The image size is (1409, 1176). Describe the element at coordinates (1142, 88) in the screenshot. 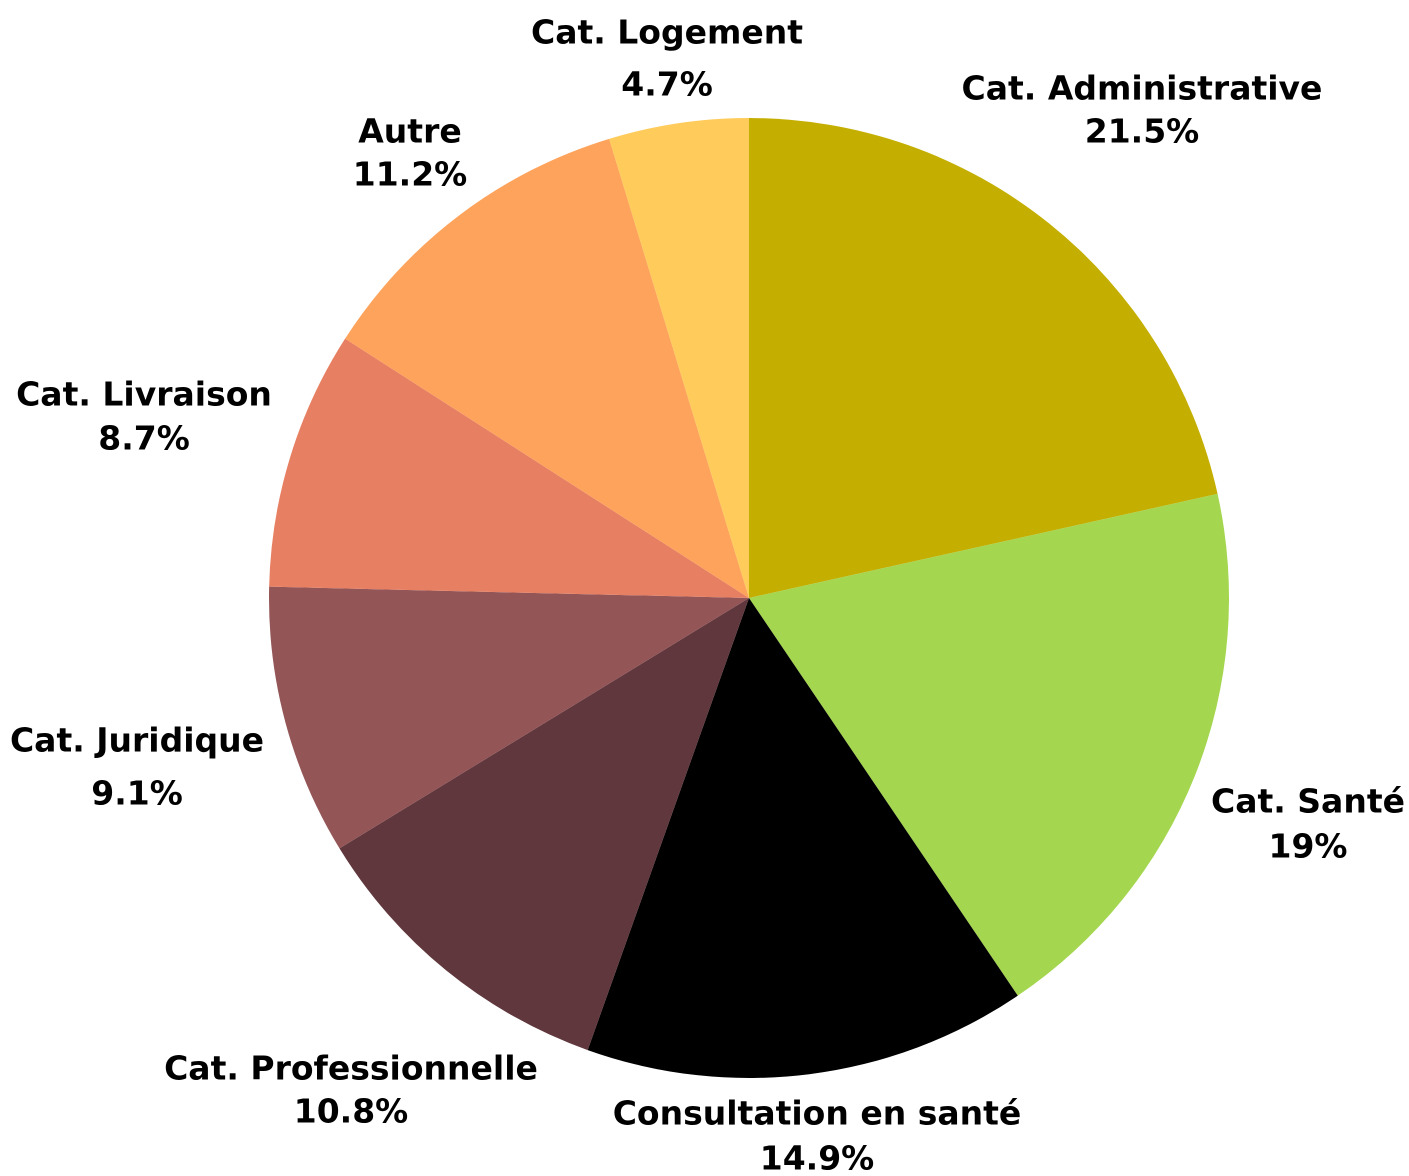

I see `slice-label: Cat. Administrative` at that location.